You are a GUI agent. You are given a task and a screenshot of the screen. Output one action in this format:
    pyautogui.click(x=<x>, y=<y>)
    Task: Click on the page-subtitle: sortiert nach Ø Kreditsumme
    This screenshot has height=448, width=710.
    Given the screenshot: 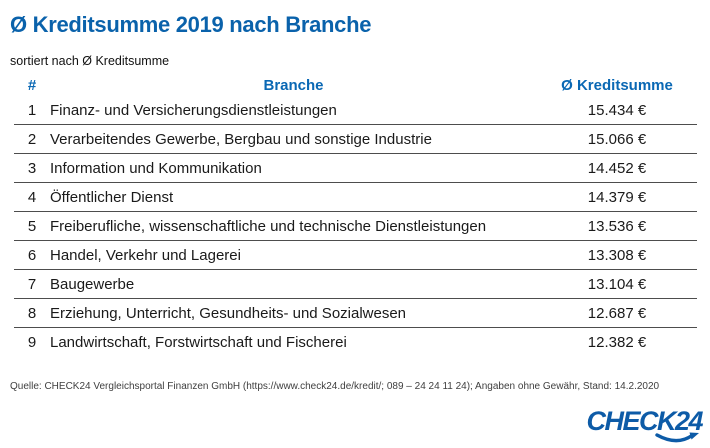 What is the action you would take?
    pyautogui.click(x=90, y=61)
    